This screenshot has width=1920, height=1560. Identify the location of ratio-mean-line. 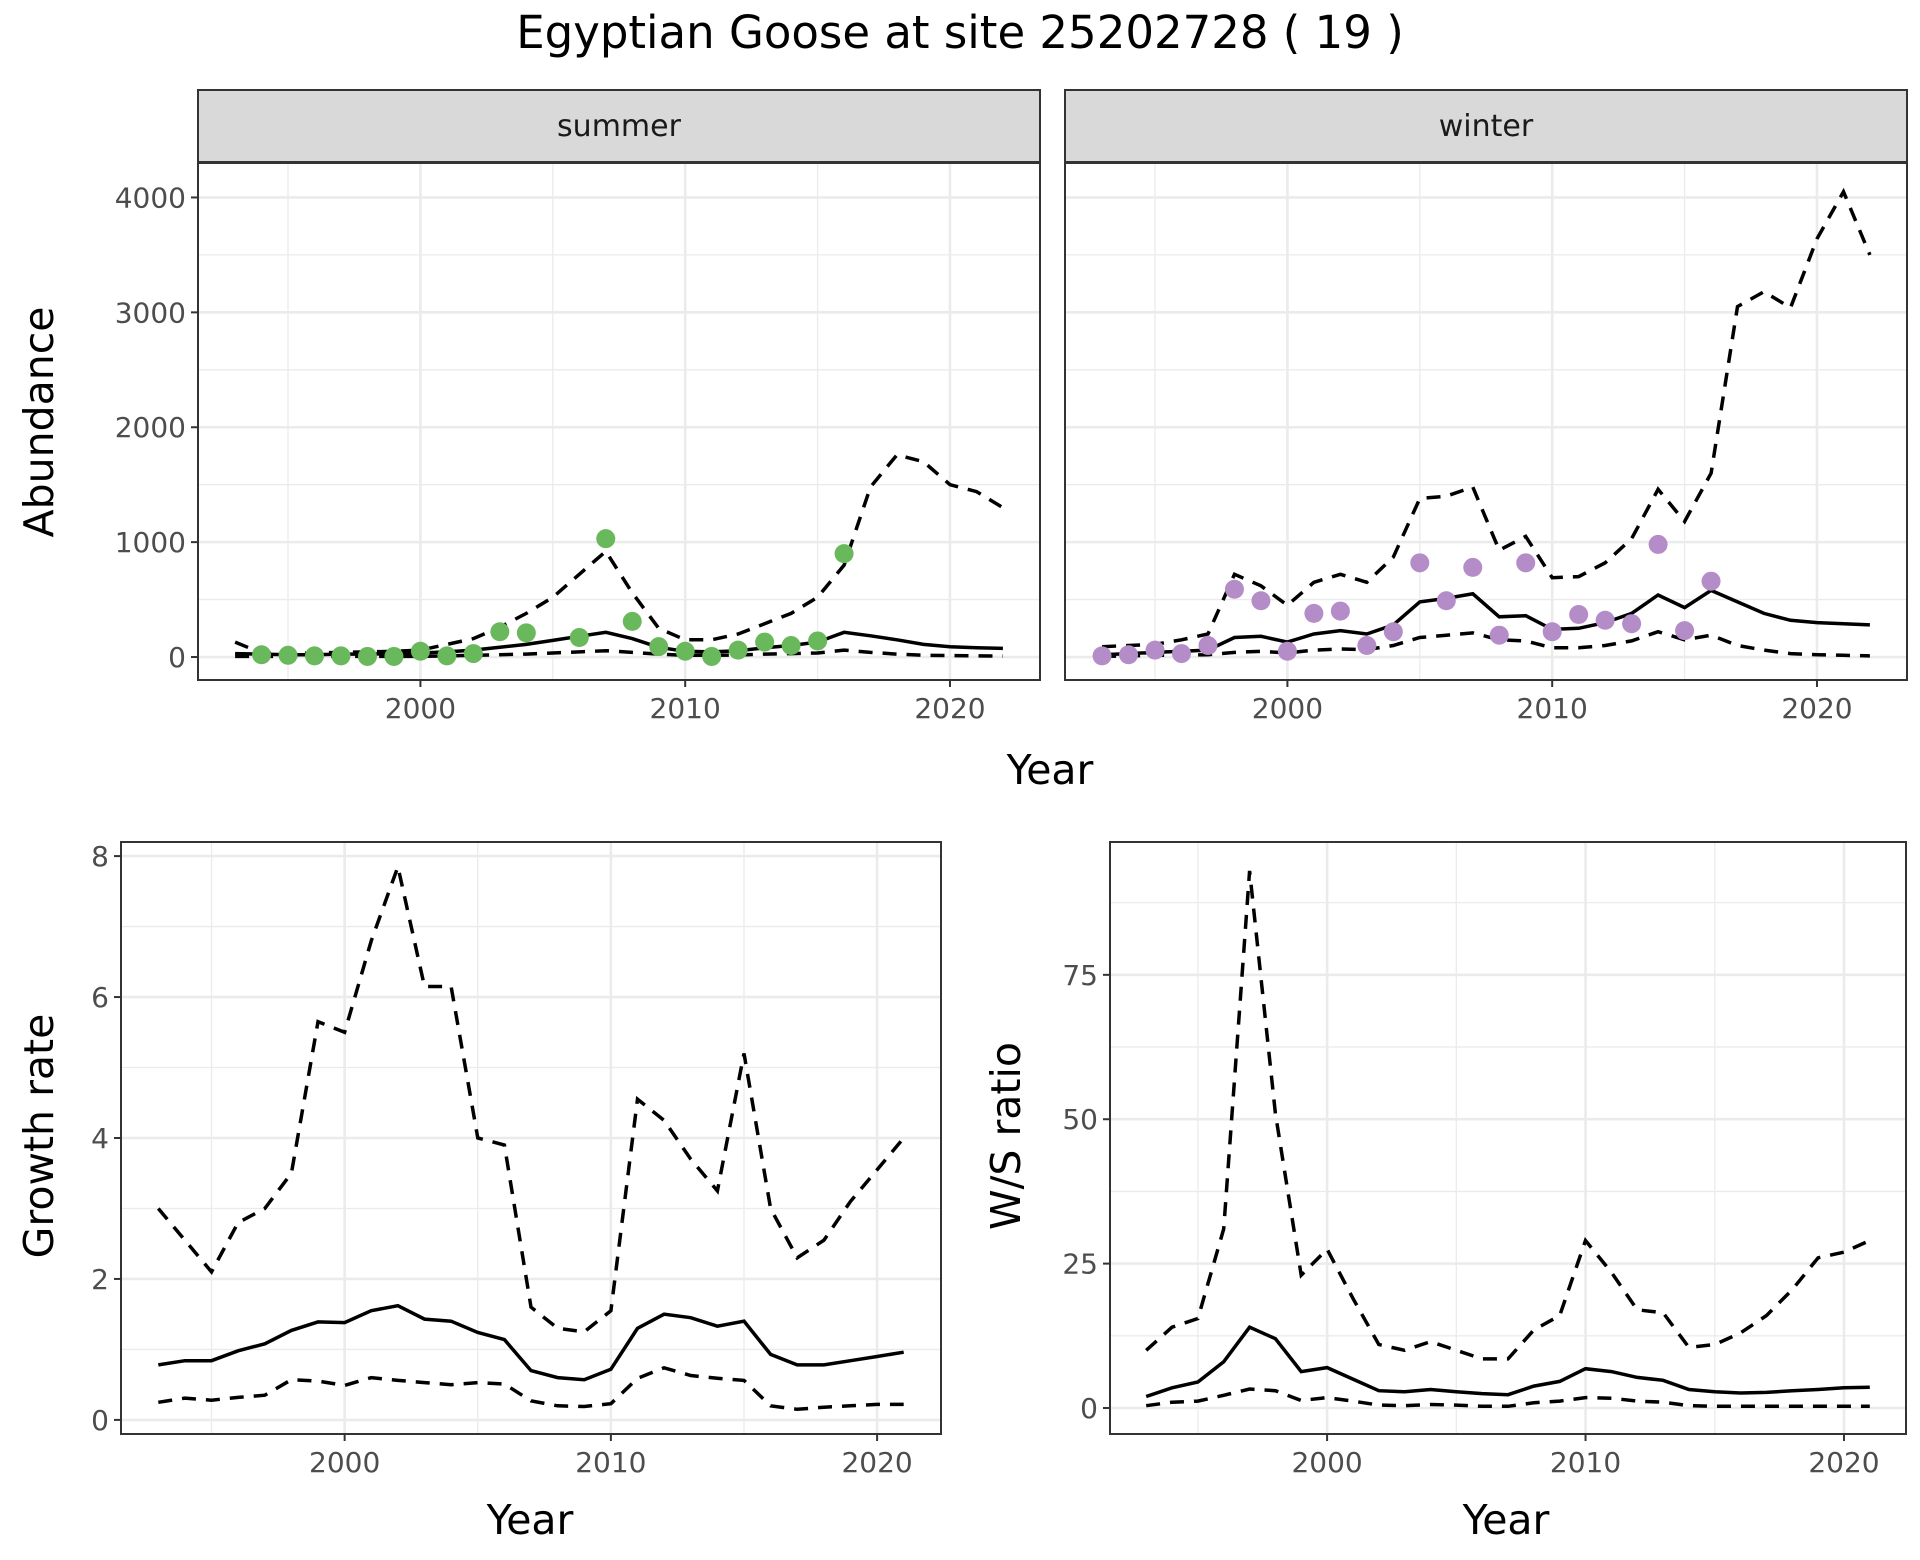
(1507, 1362).